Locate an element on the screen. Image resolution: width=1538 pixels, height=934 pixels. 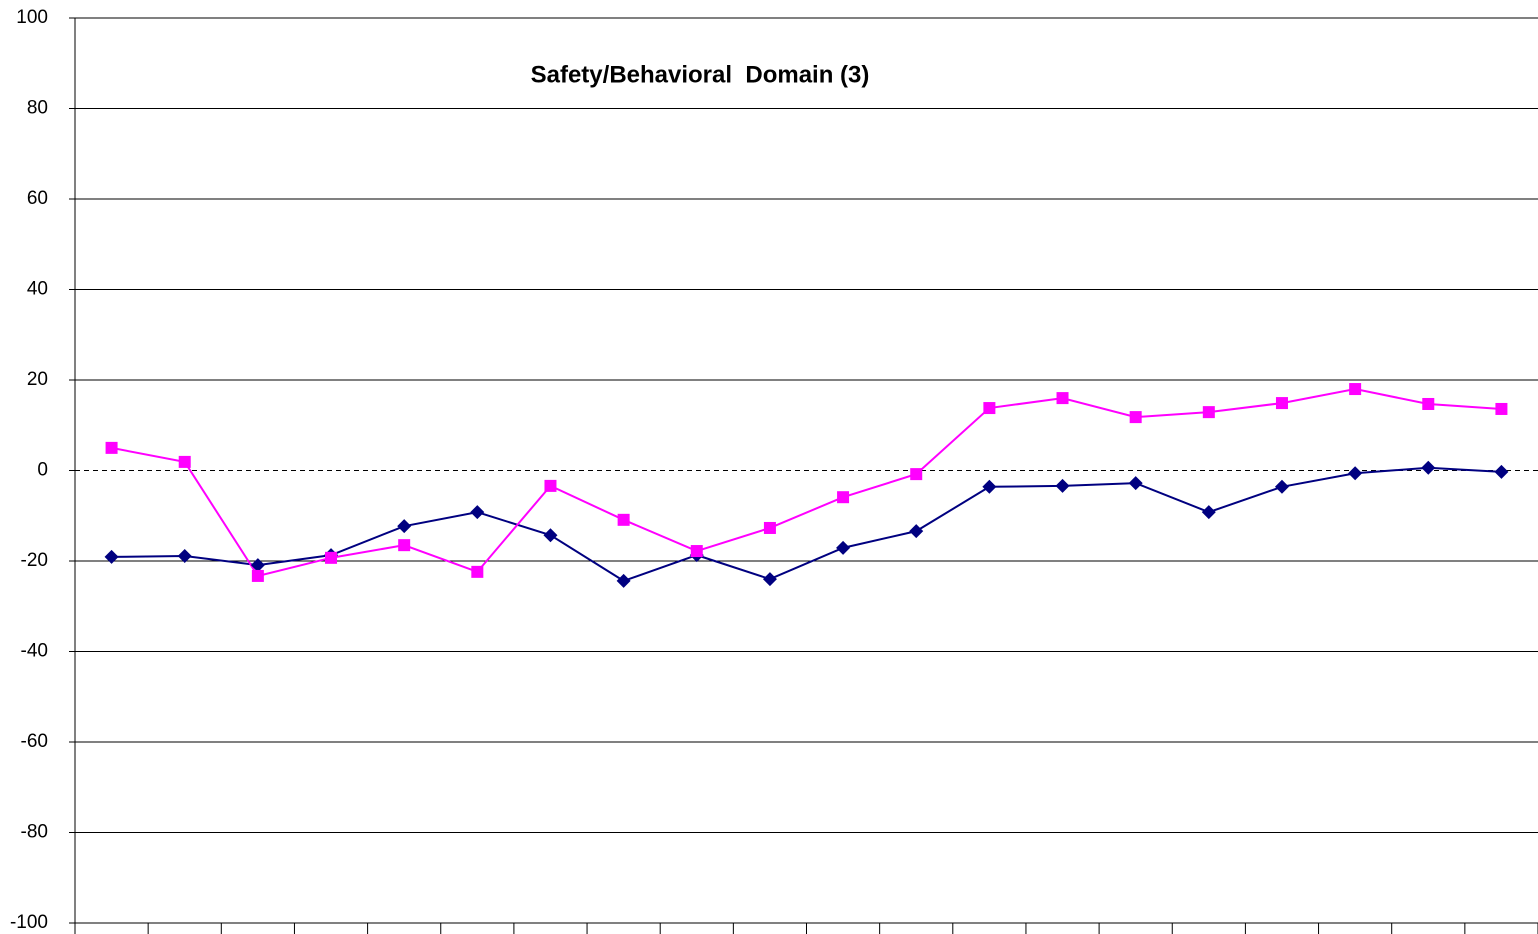
chart-title: Safety/Behavioral Domain (3) is located at coordinates (700, 74).